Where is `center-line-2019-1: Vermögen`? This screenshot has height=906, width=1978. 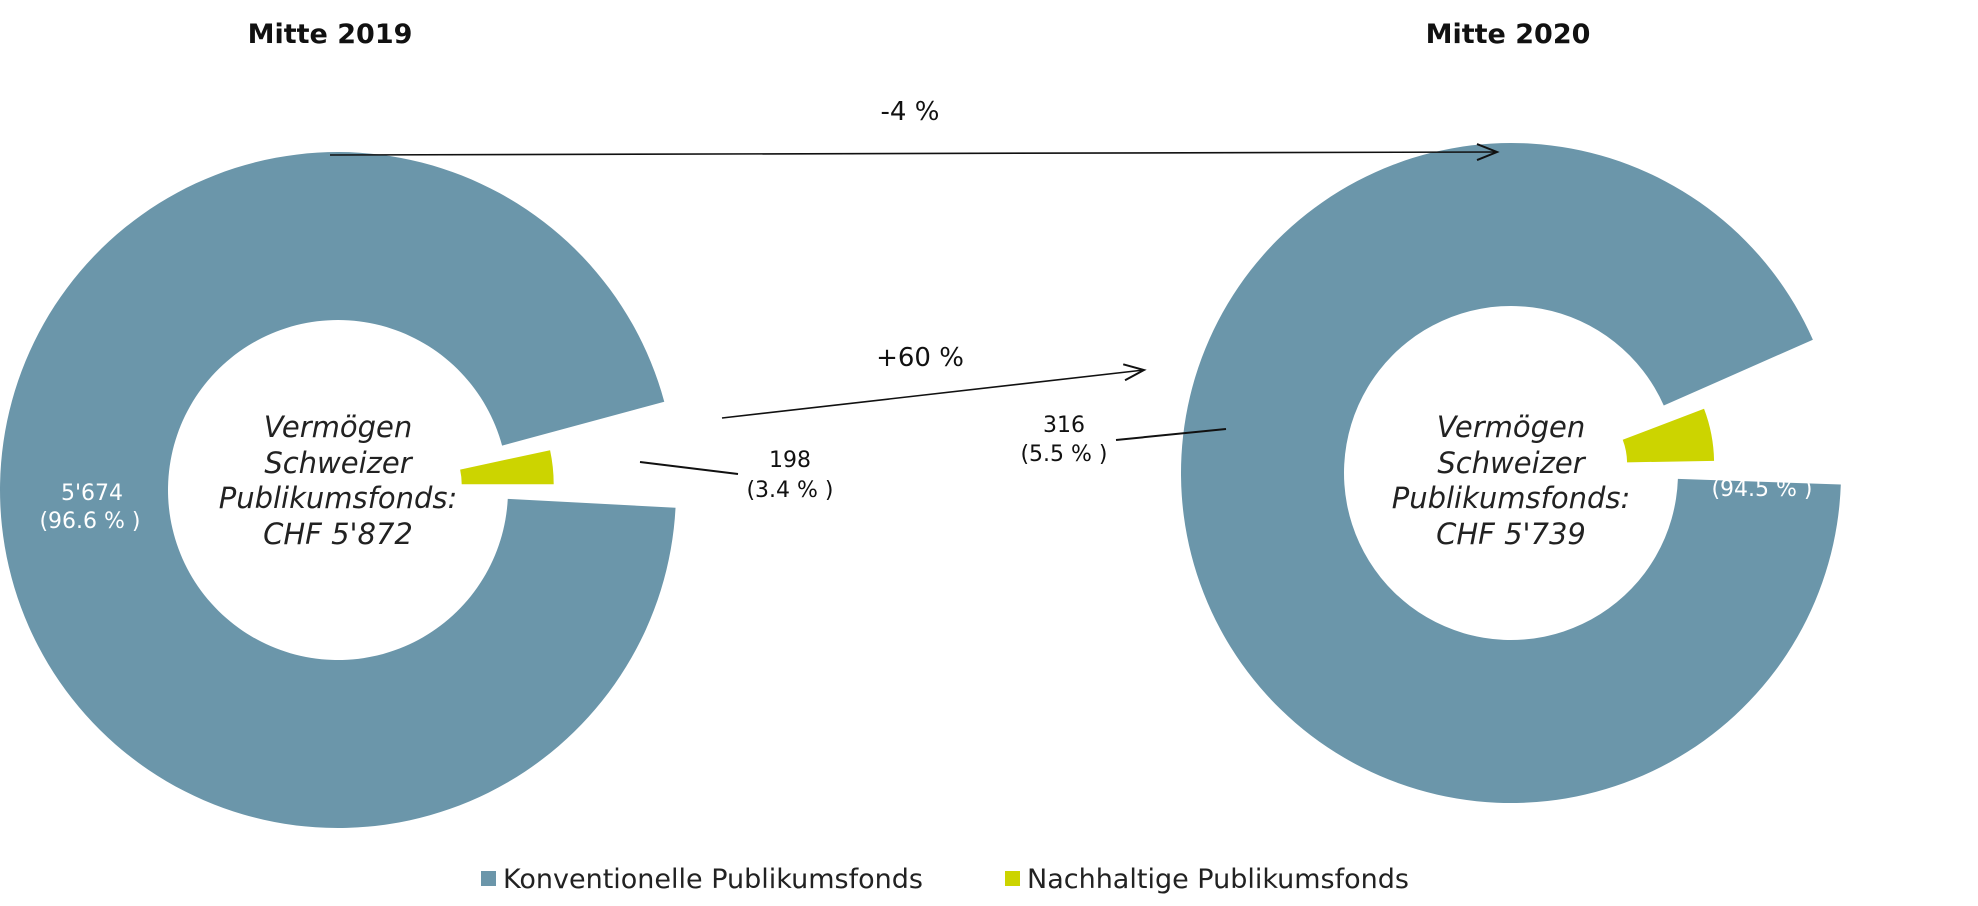
center-line-2019-1: Vermögen is located at coordinates (338, 427).